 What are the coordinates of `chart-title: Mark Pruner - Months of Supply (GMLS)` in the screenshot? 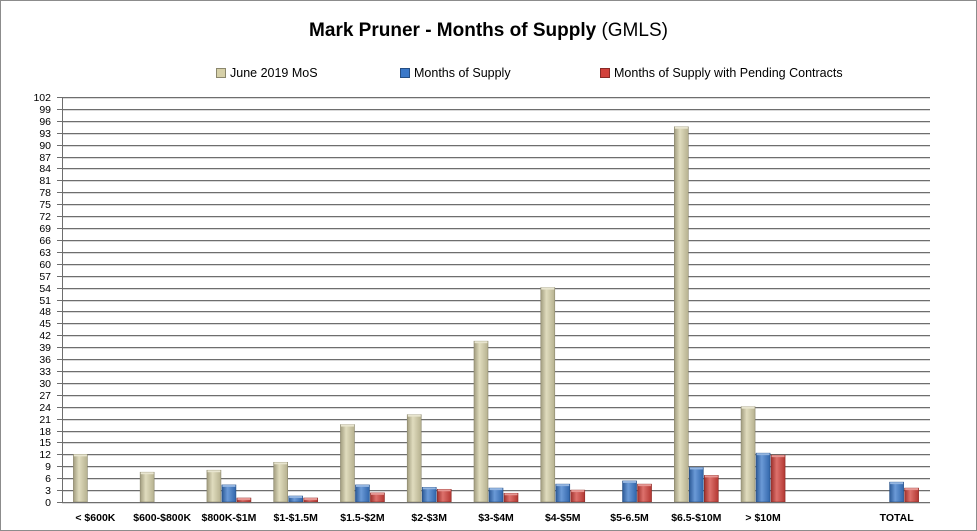 It's located at (488, 31).